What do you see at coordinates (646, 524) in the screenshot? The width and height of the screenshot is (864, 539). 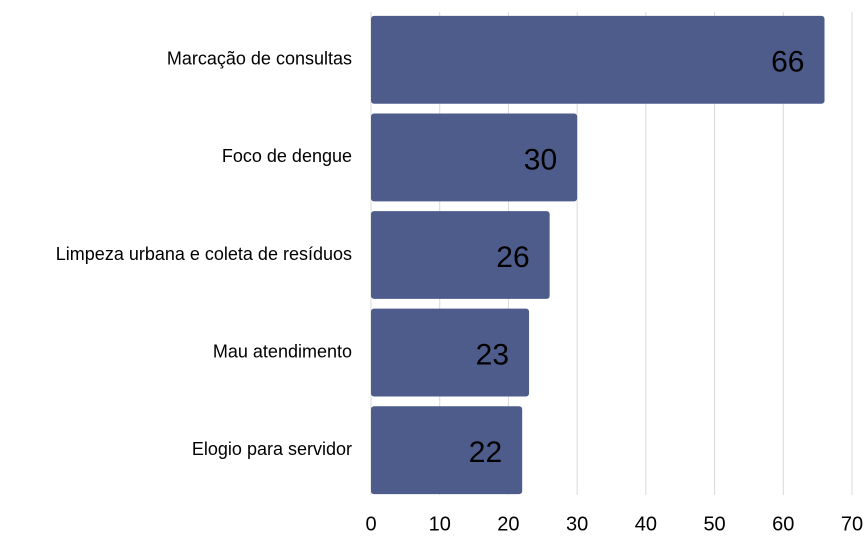 I see `x-tick-label: 40` at bounding box center [646, 524].